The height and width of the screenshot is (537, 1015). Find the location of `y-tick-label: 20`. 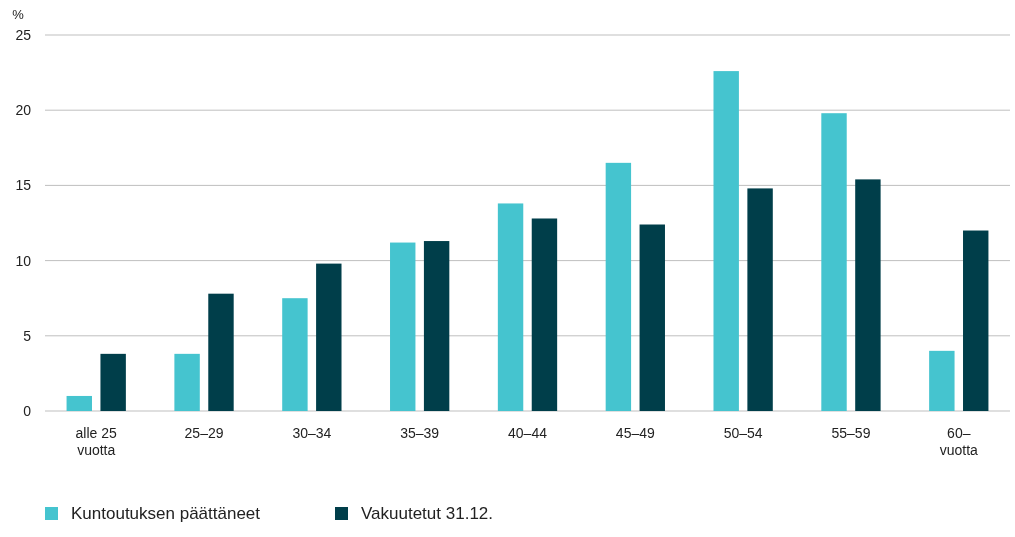

y-tick-label: 20 is located at coordinates (23, 110).